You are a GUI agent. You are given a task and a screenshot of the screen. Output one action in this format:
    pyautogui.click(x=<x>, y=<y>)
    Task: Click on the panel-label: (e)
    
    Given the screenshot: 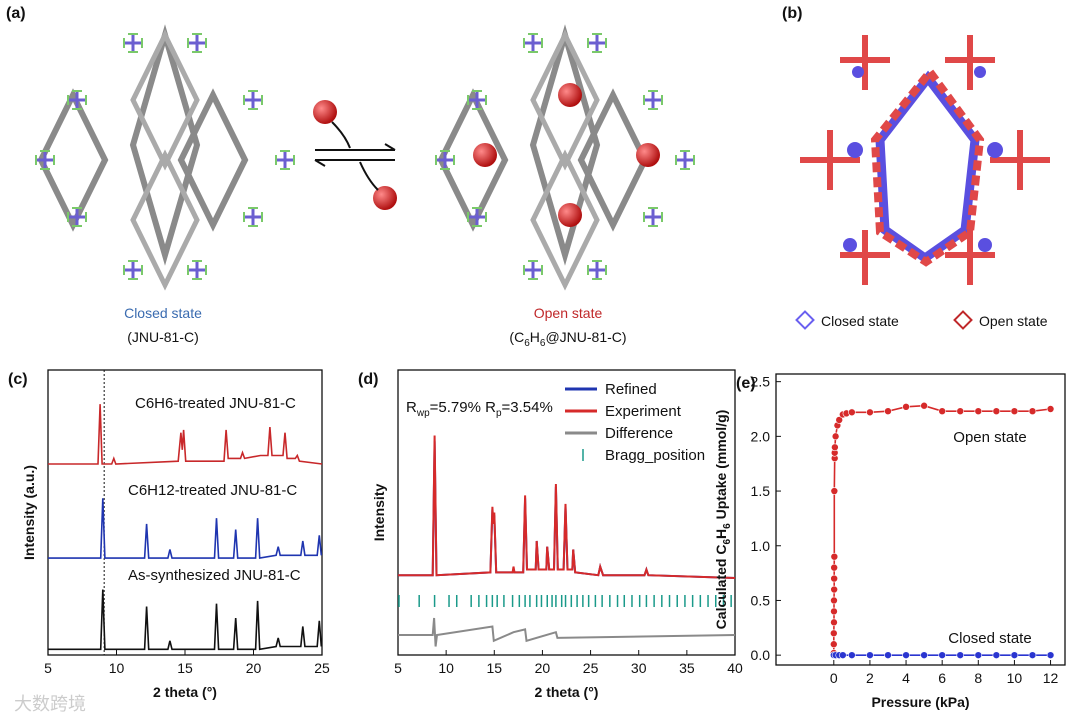 What is the action you would take?
    pyautogui.click(x=746, y=383)
    